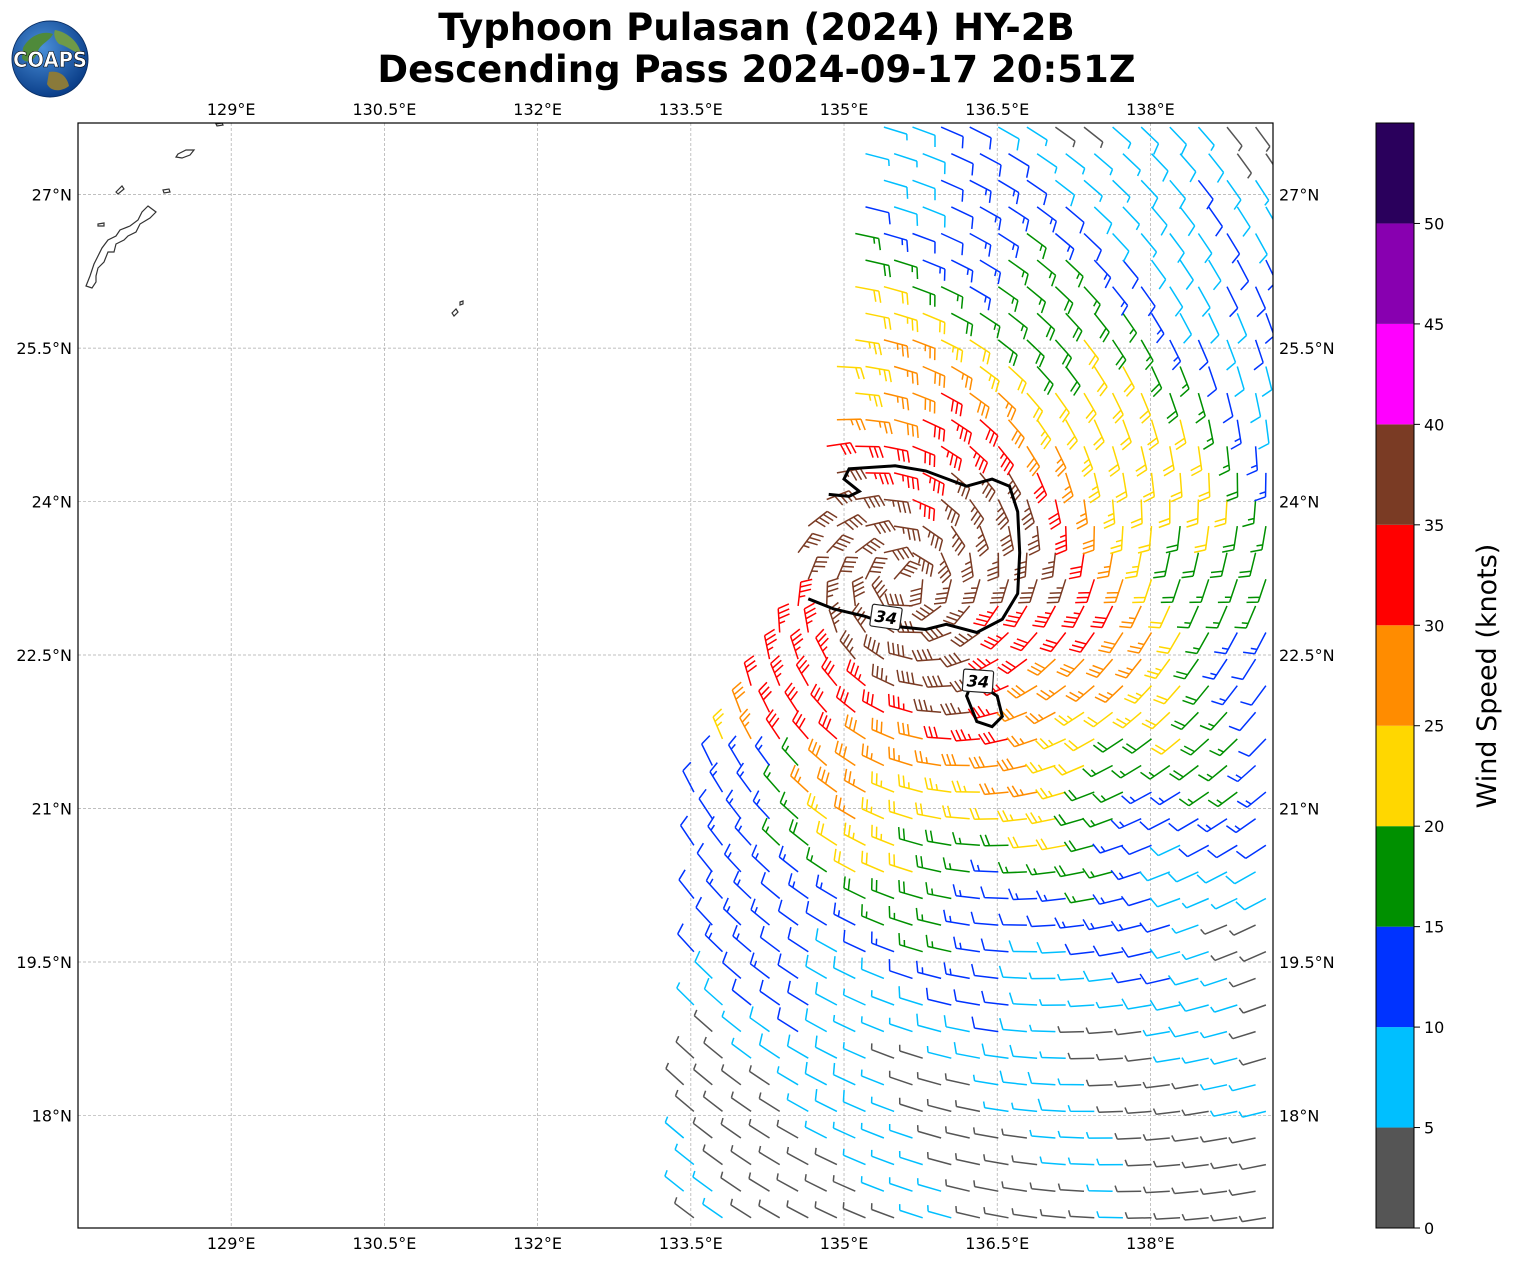 This screenshot has width=1513, height=1264. What do you see at coordinates (50, 60) in the screenshot?
I see `logo-text: COAPS` at bounding box center [50, 60].